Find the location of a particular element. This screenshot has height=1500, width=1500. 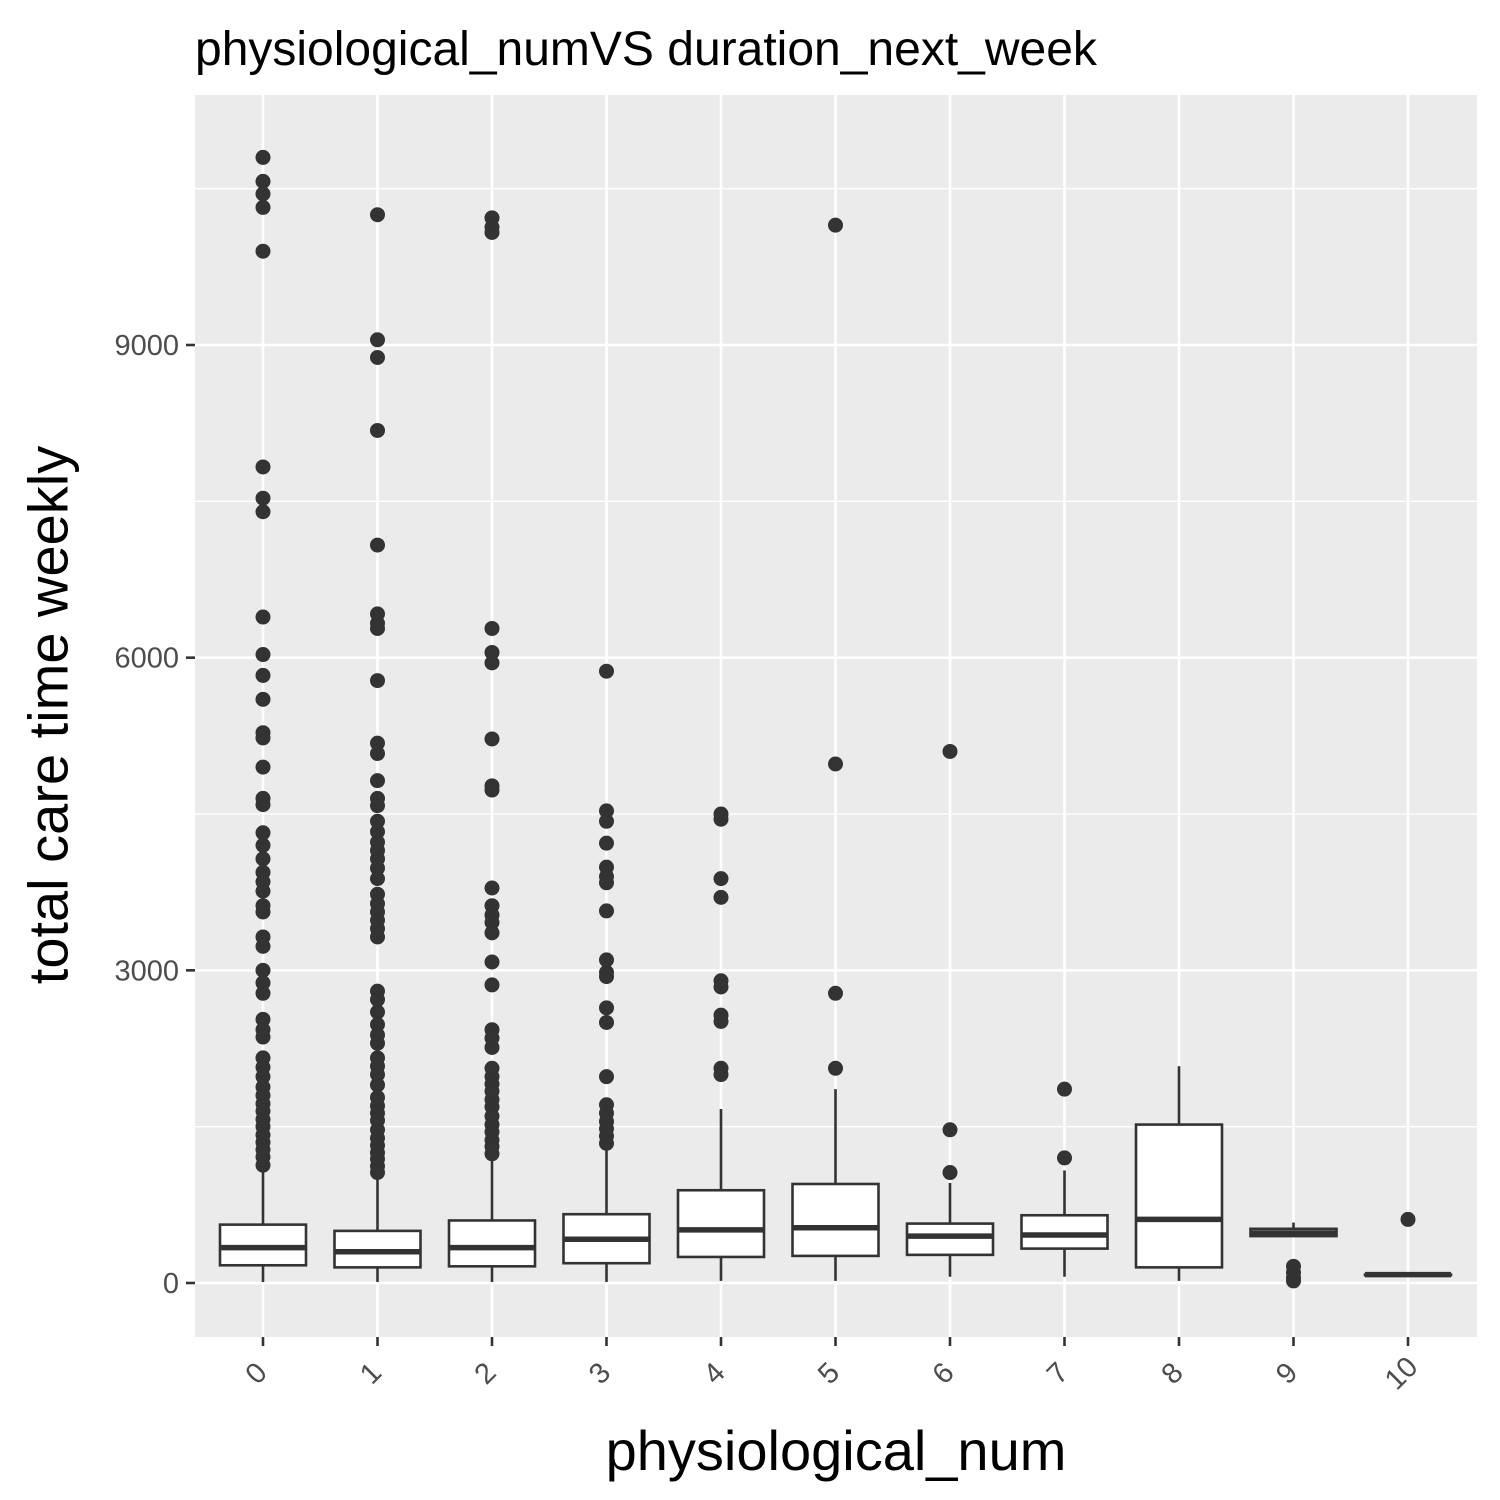

x-tick-label: 2 is located at coordinates (486, 1374).